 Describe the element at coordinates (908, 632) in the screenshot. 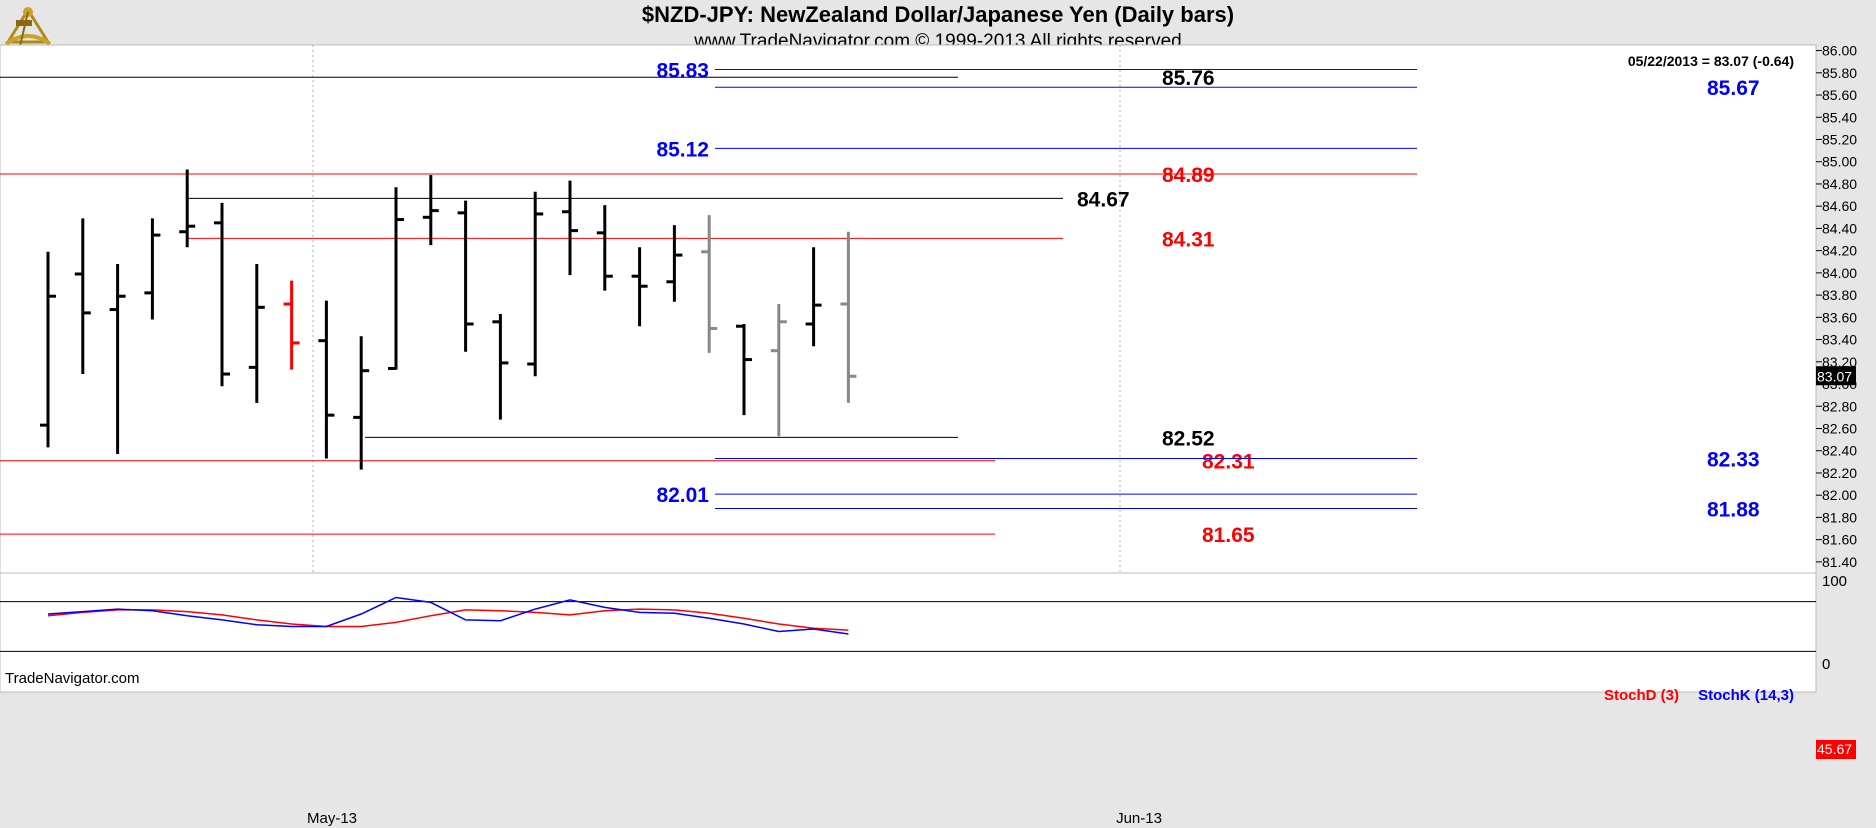

I see `stoch-plot-area` at that location.